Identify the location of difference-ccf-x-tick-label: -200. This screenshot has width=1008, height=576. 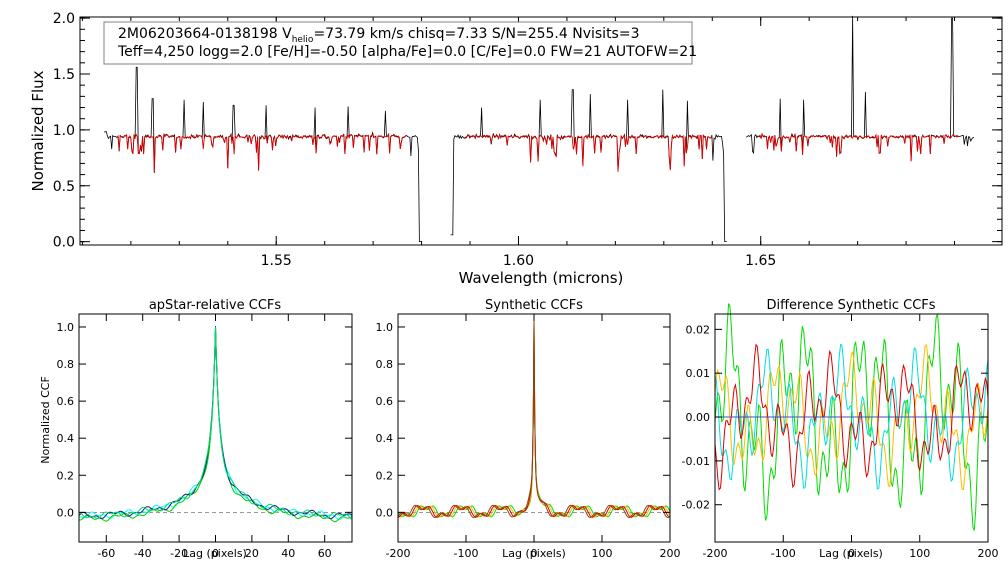
(715, 553).